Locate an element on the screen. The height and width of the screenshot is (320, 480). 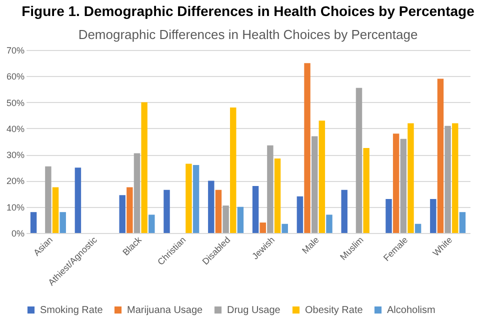
legend-label: Drug Usage is located at coordinates (254, 310).